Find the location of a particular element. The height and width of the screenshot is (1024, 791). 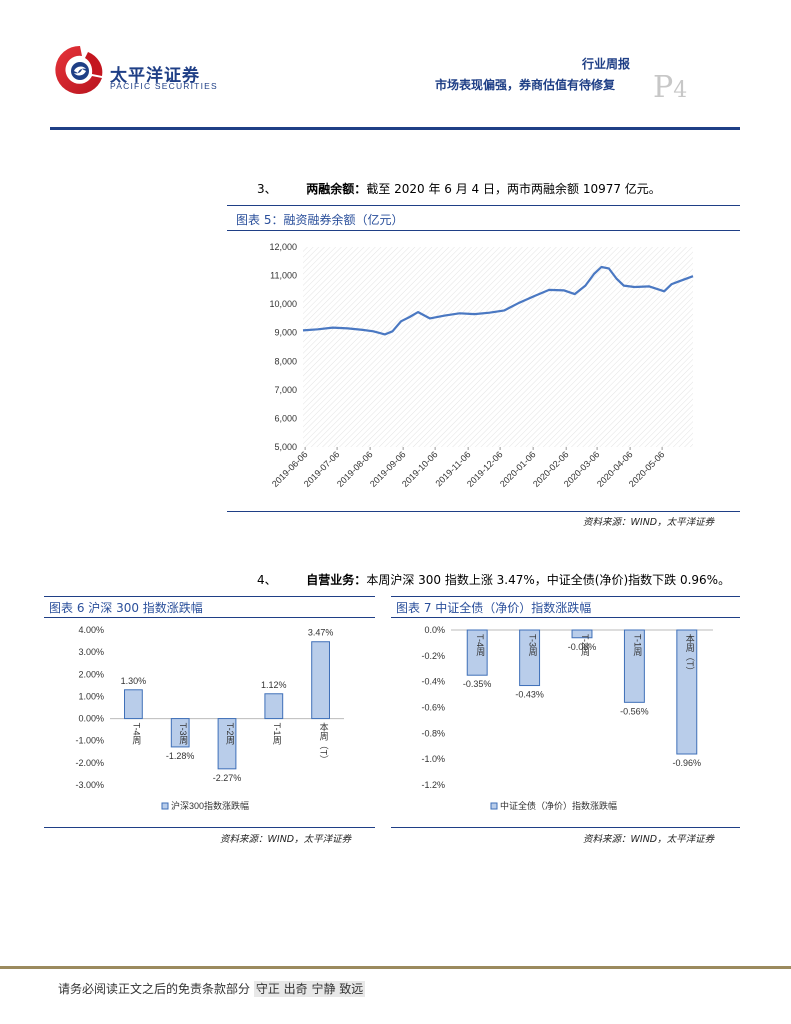

section3-text: 截至 2020 年 6 月 4 日，两市两融余额 10977 亿元。 is located at coordinates (513, 189).